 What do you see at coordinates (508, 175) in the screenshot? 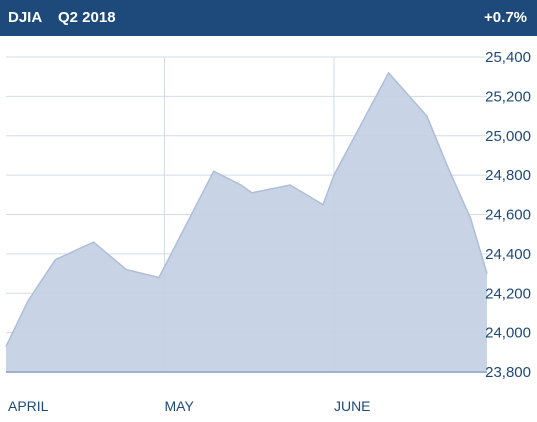
I see `y-tick-label: 24,800` at bounding box center [508, 175].